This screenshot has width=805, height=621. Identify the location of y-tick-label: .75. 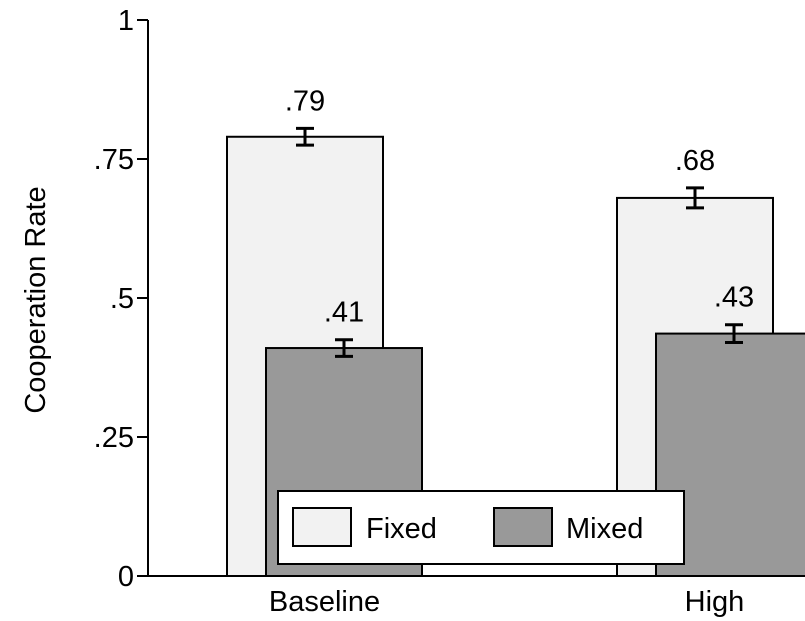
(114, 160).